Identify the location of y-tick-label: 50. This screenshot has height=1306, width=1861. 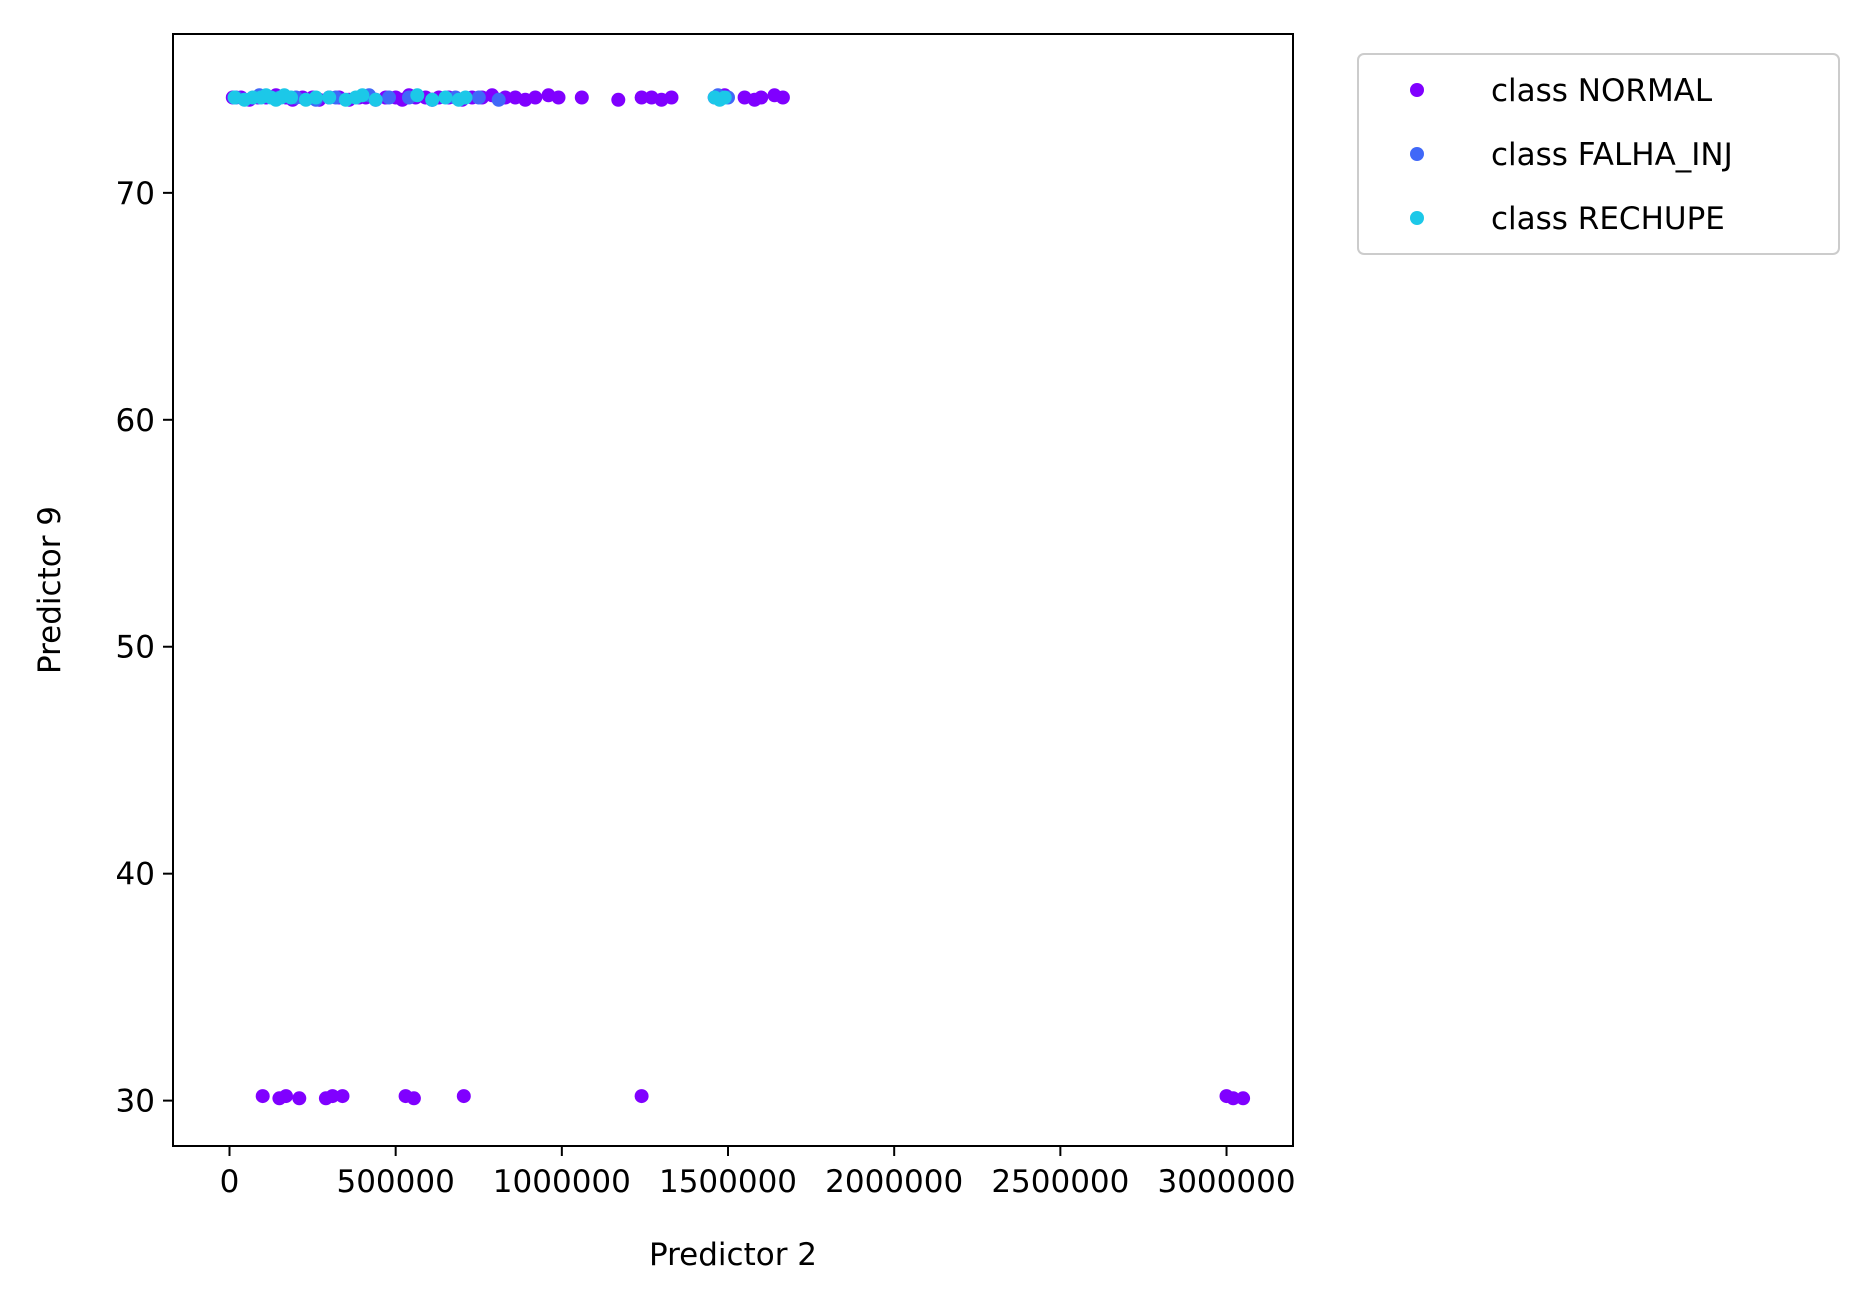
(135, 648).